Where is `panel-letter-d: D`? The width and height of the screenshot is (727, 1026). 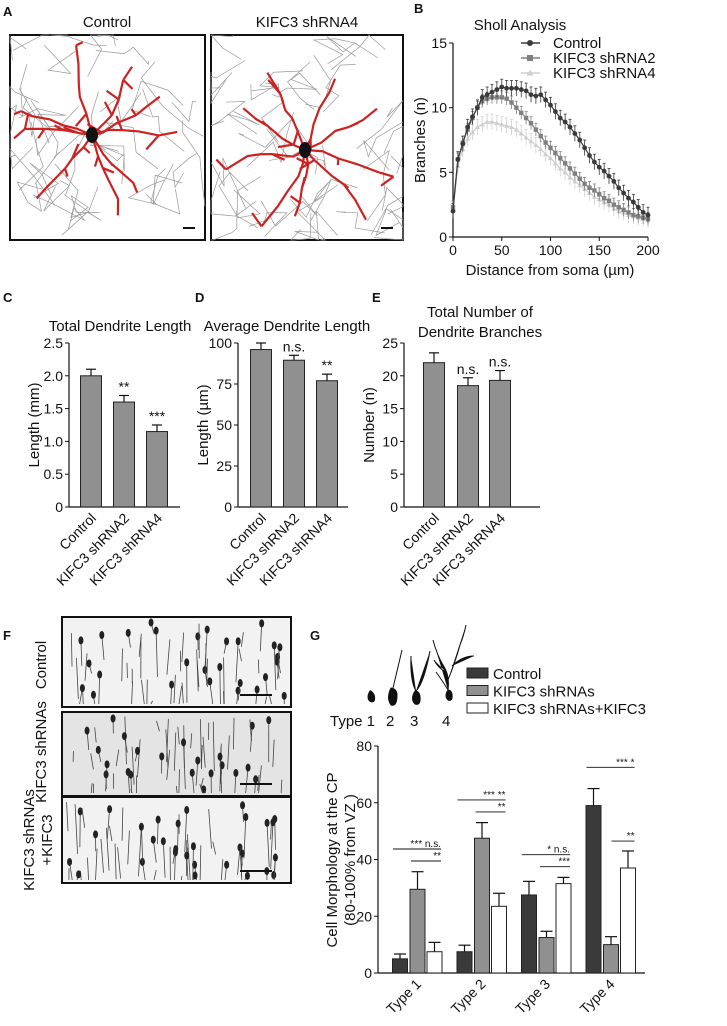 panel-letter-d: D is located at coordinates (199, 297).